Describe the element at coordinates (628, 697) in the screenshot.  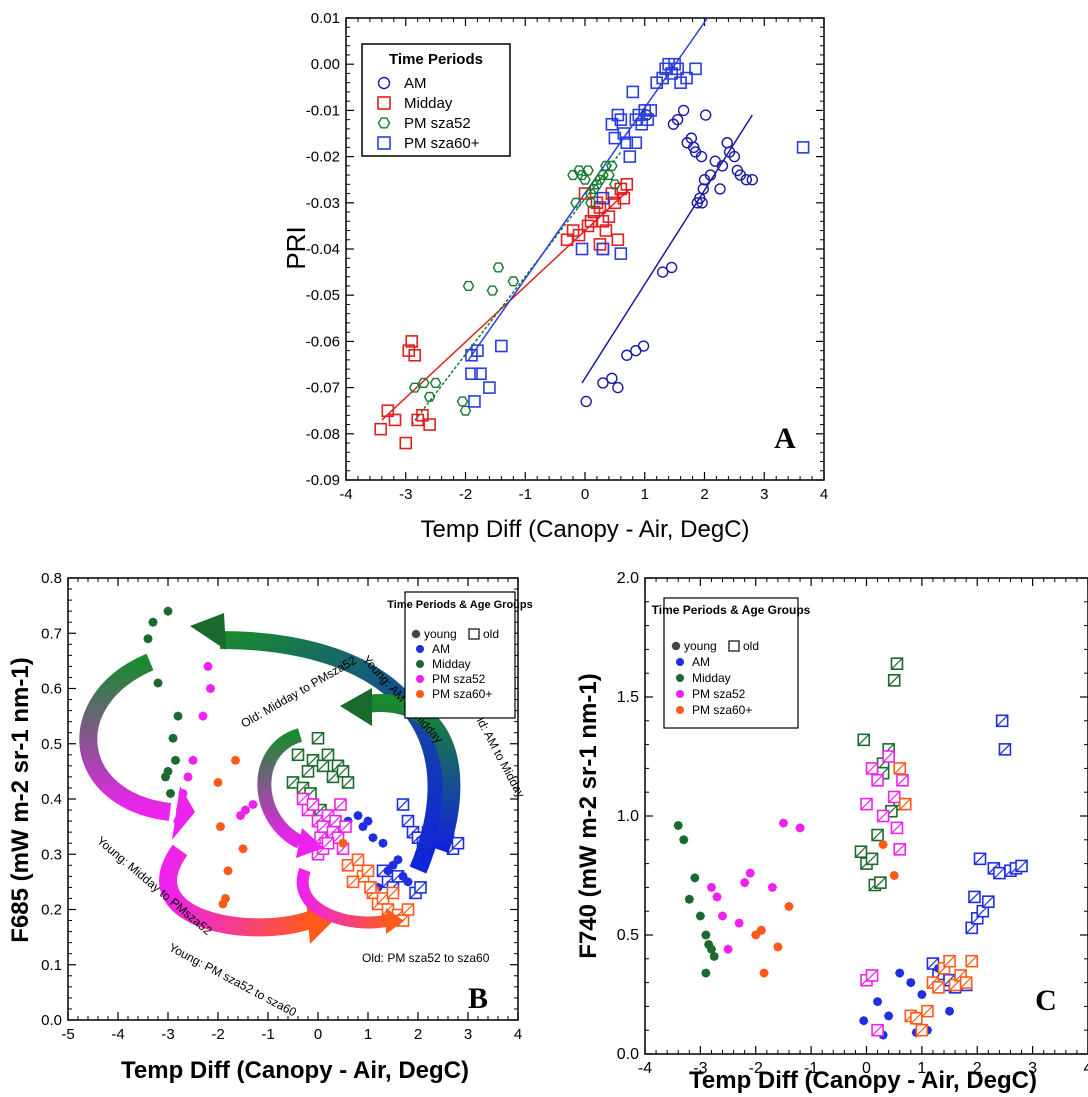
I see `y-tick-label: 1.5` at that location.